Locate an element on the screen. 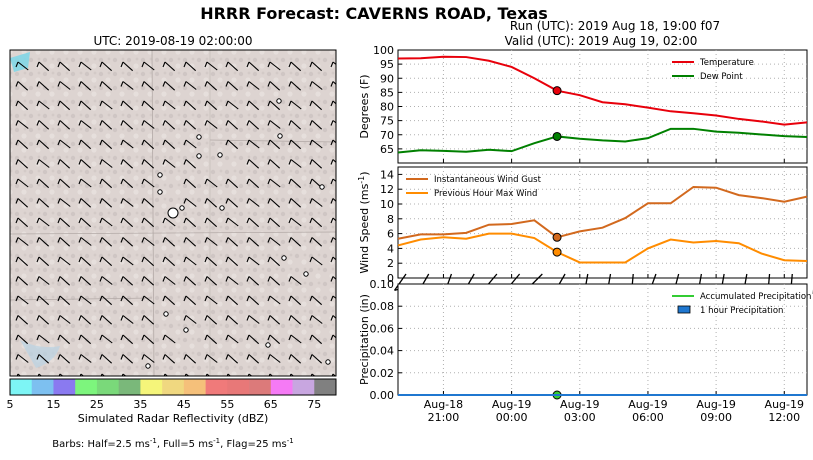 This screenshot has height=460, width=813. x-tick-label: 06:00 is located at coordinates (648, 417).